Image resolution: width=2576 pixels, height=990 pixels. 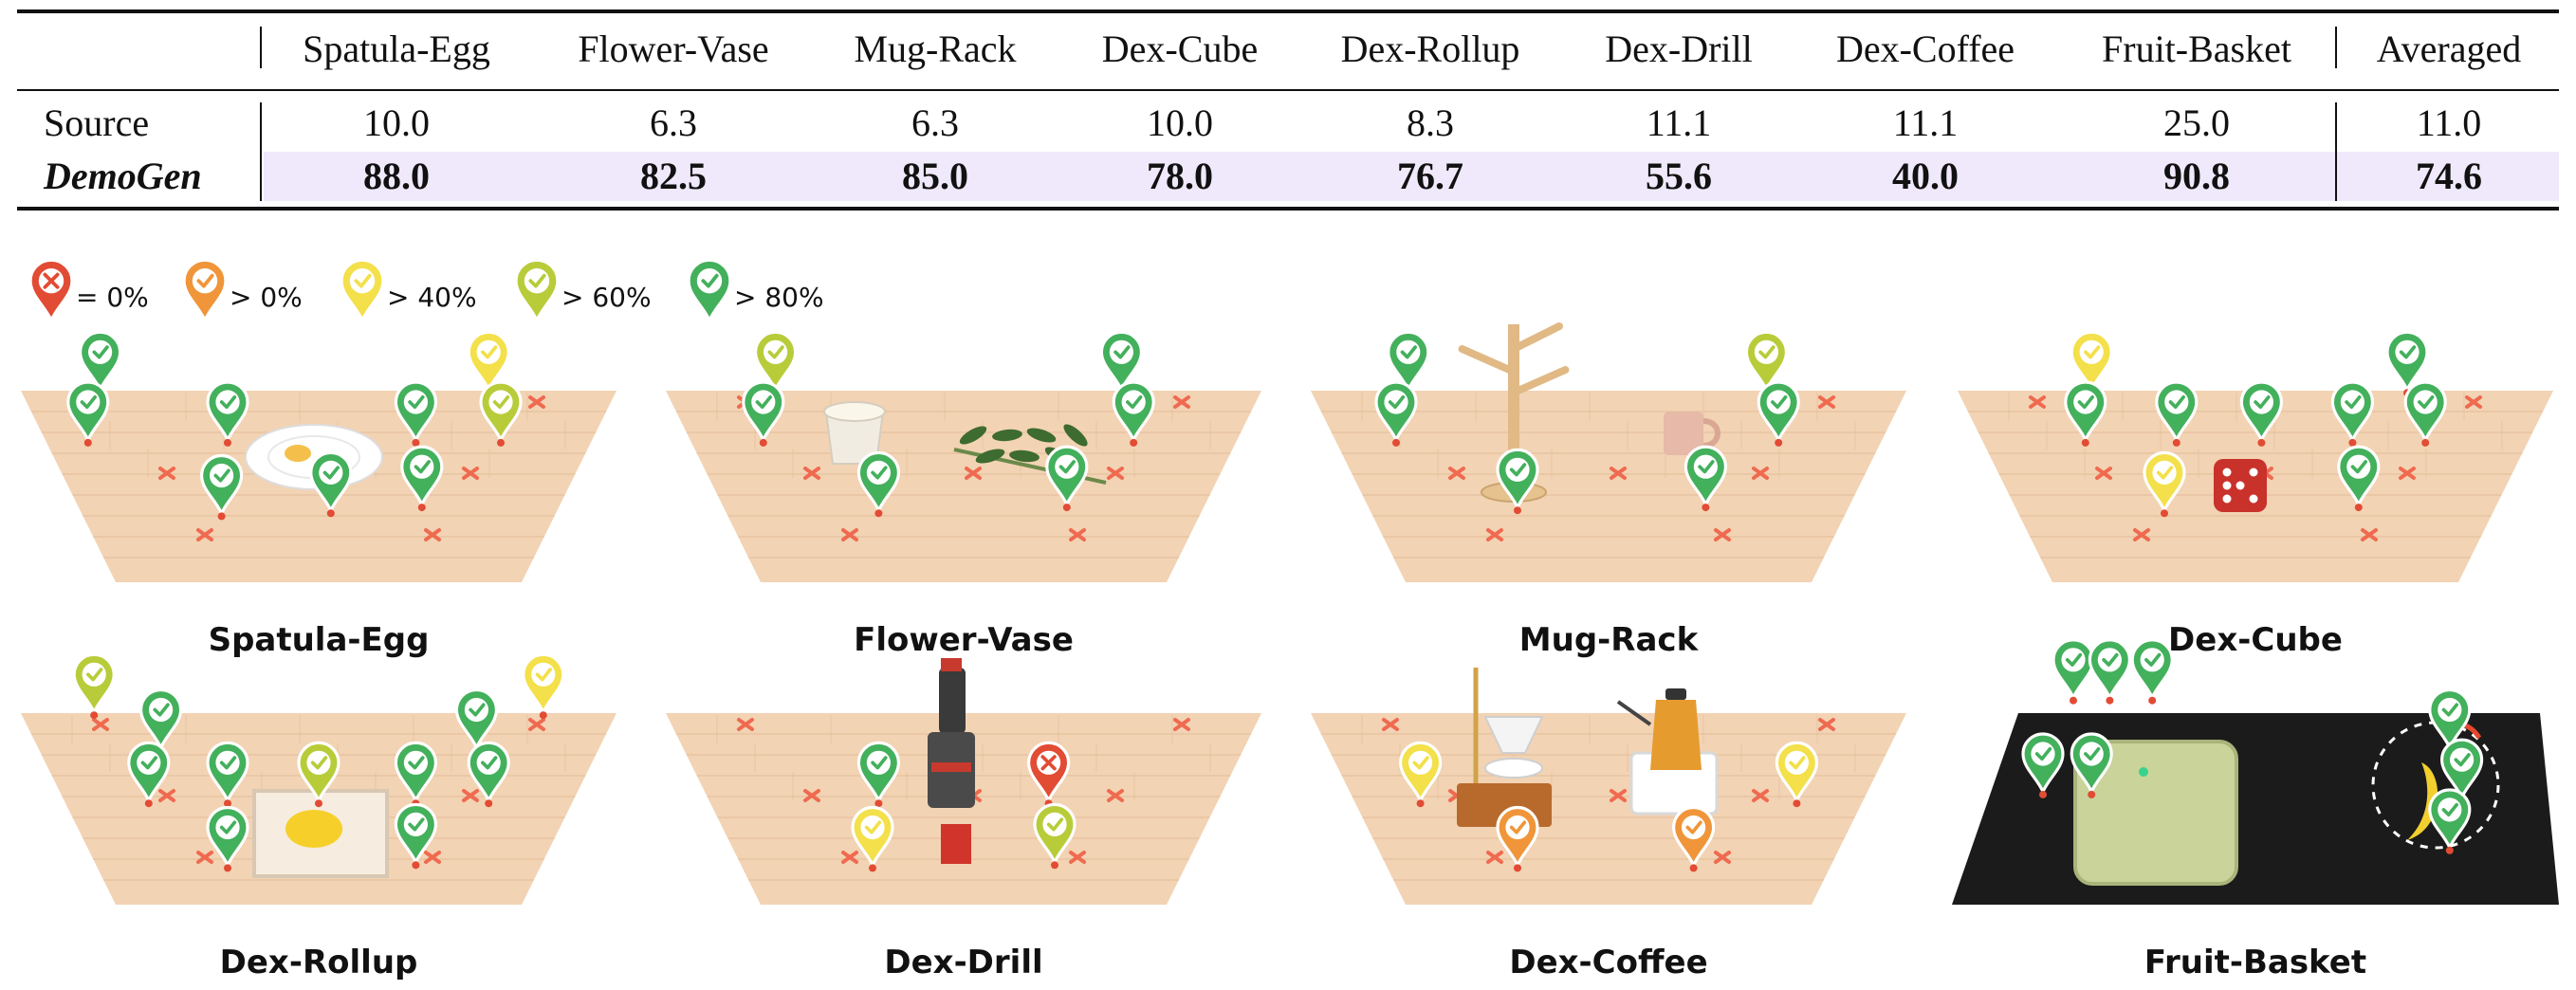 What do you see at coordinates (2255, 814) in the screenshot?
I see `panel-fruit-basket: Fruit-Basket` at bounding box center [2255, 814].